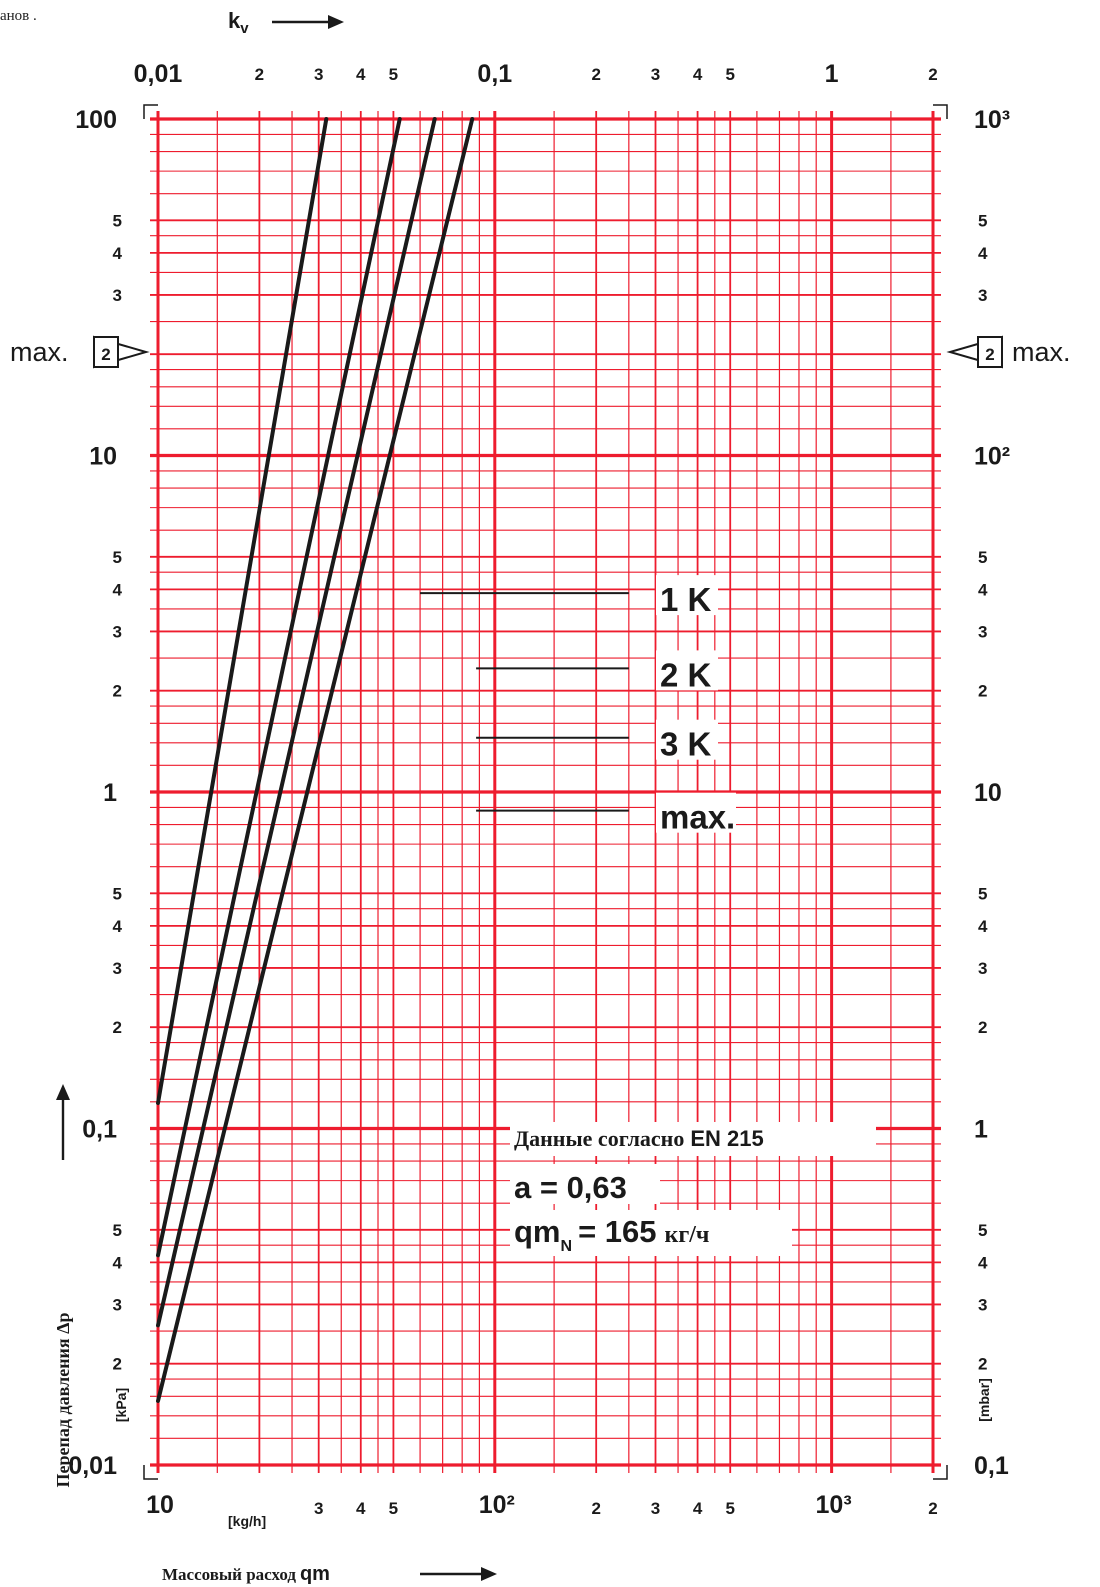 This screenshot has height=1587, width=1100. I want to click on series-label: 3 K, so click(686, 744).